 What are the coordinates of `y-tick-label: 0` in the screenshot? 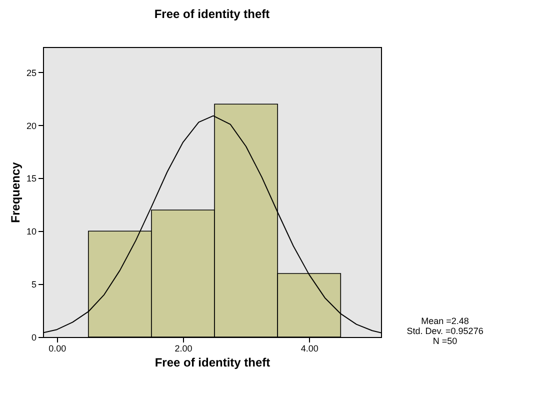 It's located at (33, 337).